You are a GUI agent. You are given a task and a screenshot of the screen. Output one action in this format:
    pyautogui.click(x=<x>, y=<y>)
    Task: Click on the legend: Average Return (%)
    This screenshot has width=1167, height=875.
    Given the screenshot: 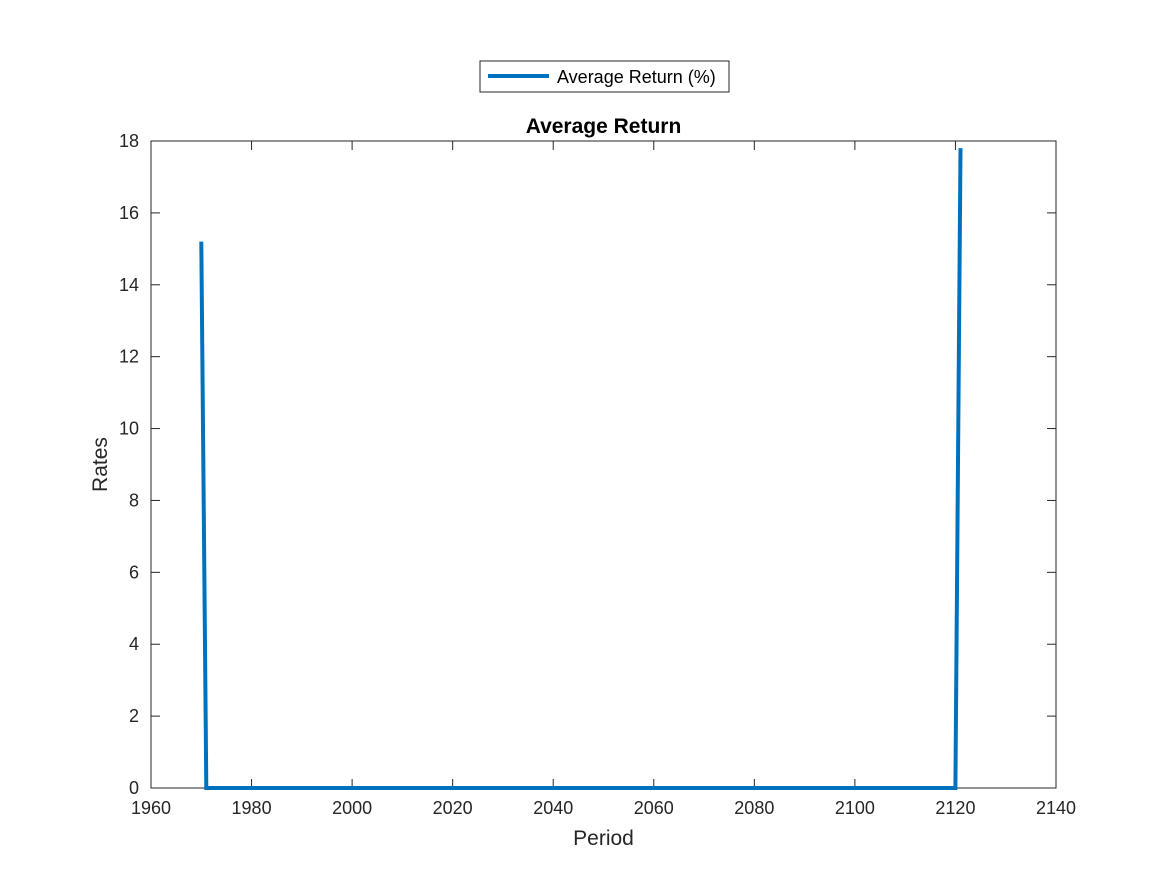 What is the action you would take?
    pyautogui.click(x=604, y=76)
    